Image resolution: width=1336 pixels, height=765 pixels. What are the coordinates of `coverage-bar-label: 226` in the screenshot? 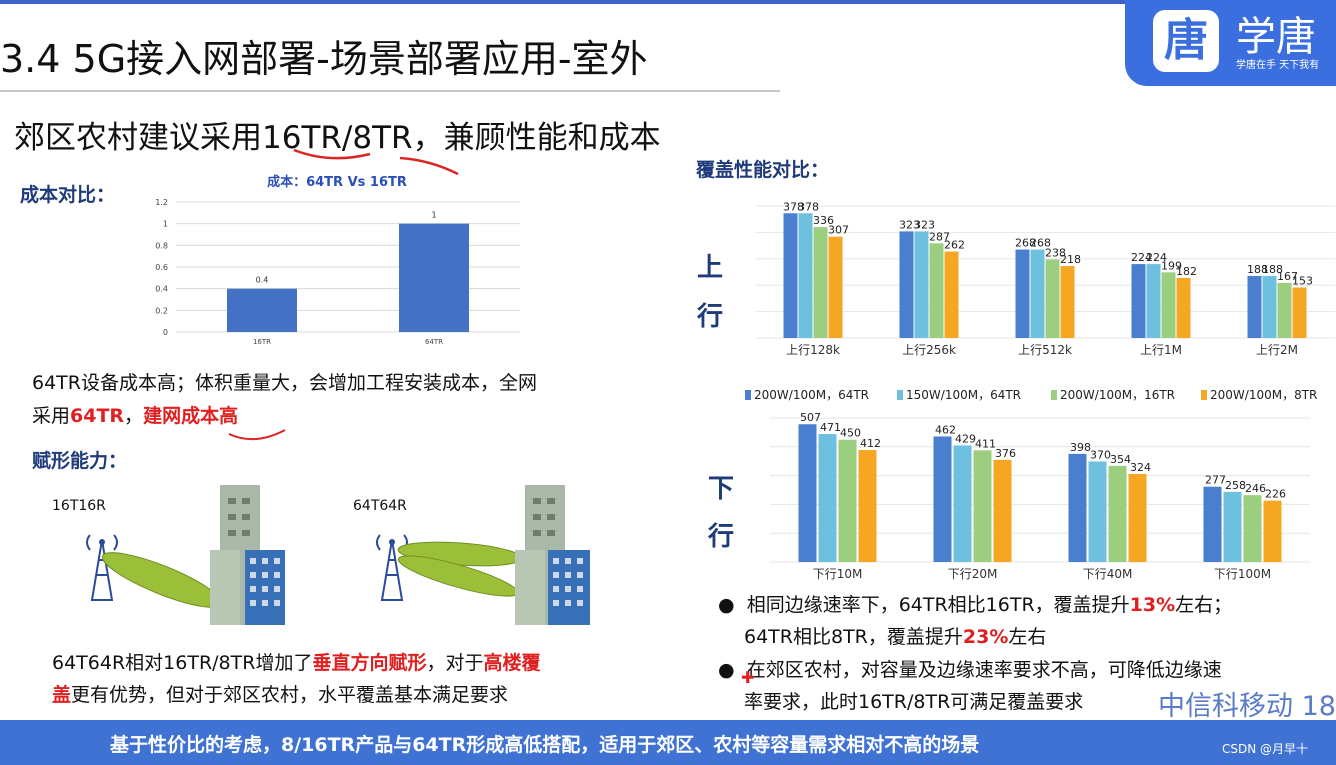 It's located at (1275, 494).